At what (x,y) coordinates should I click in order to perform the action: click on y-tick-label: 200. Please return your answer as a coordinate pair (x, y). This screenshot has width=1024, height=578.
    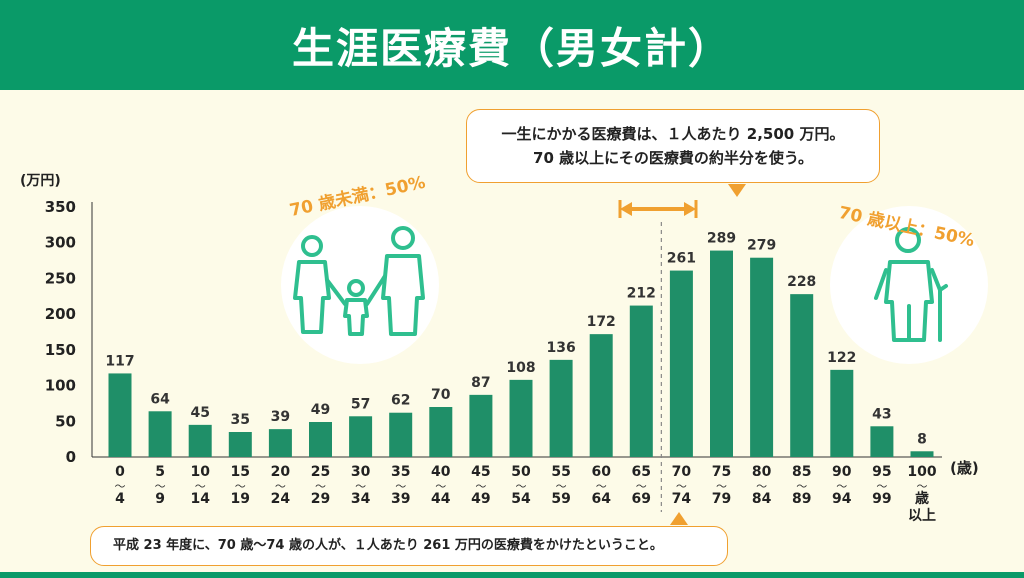
    Looking at the image, I should click on (60, 314).